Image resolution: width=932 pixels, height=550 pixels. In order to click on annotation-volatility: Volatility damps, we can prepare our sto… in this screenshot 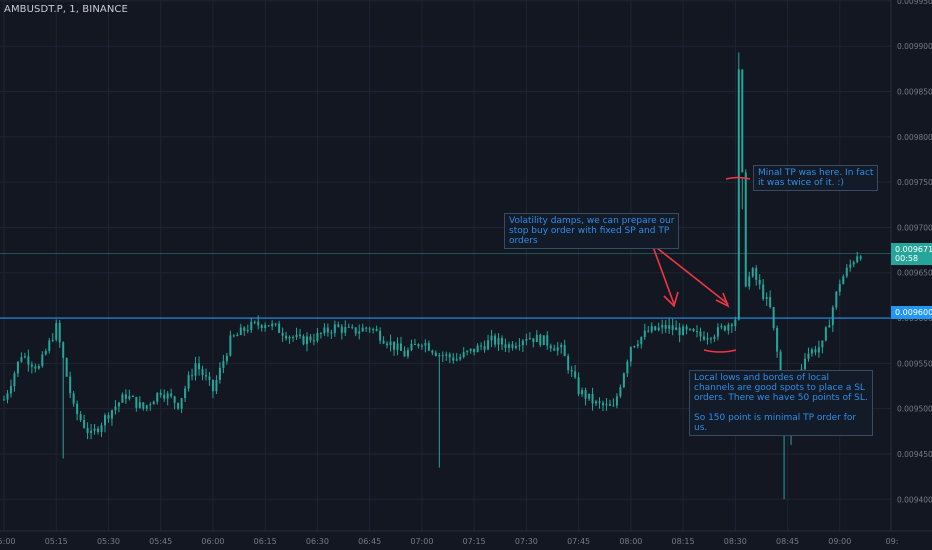, I will do `click(592, 231)`.